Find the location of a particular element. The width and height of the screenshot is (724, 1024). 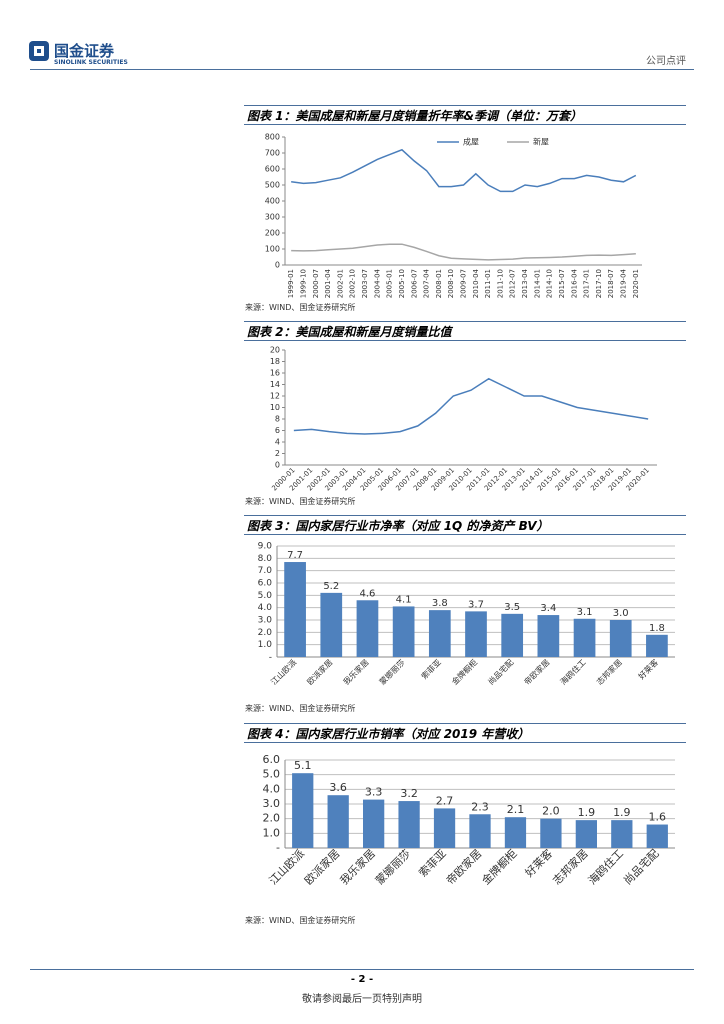

x-tick-label: 蒙娜丽莎 is located at coordinates (392, 672).